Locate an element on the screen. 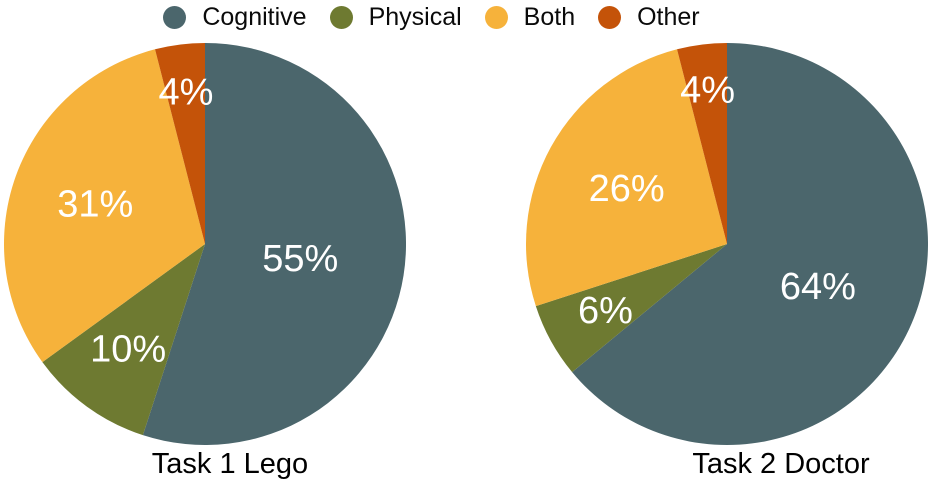 Image resolution: width=931 pixels, height=488 pixels. legend-swatch-both-icon is located at coordinates (496, 17).